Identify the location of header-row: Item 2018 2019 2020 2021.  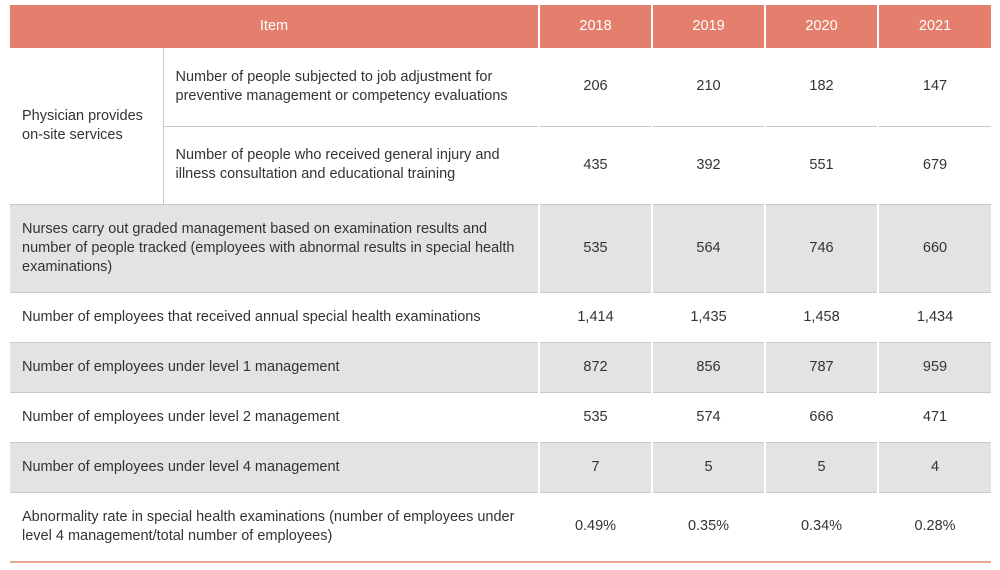
(501, 26).